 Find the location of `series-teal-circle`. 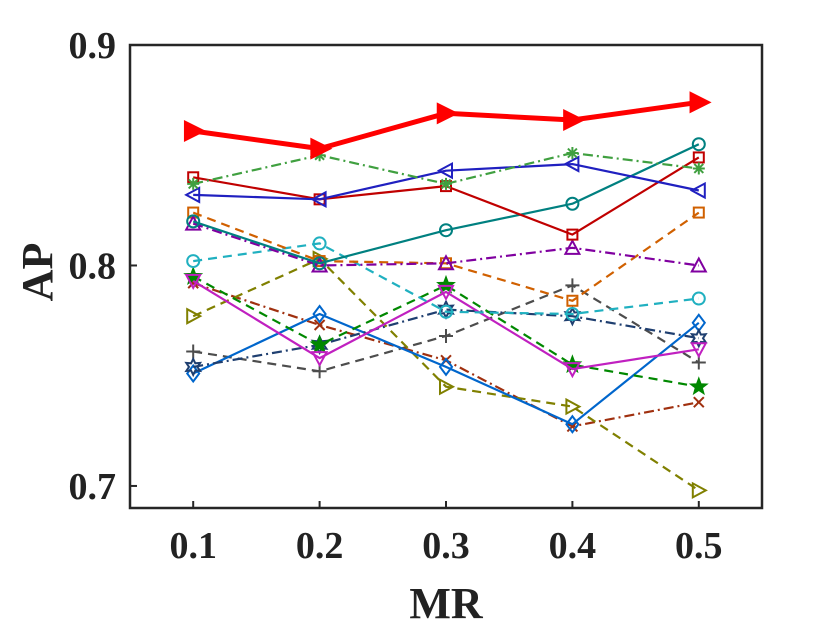

series-teal-circle is located at coordinates (446, 204).